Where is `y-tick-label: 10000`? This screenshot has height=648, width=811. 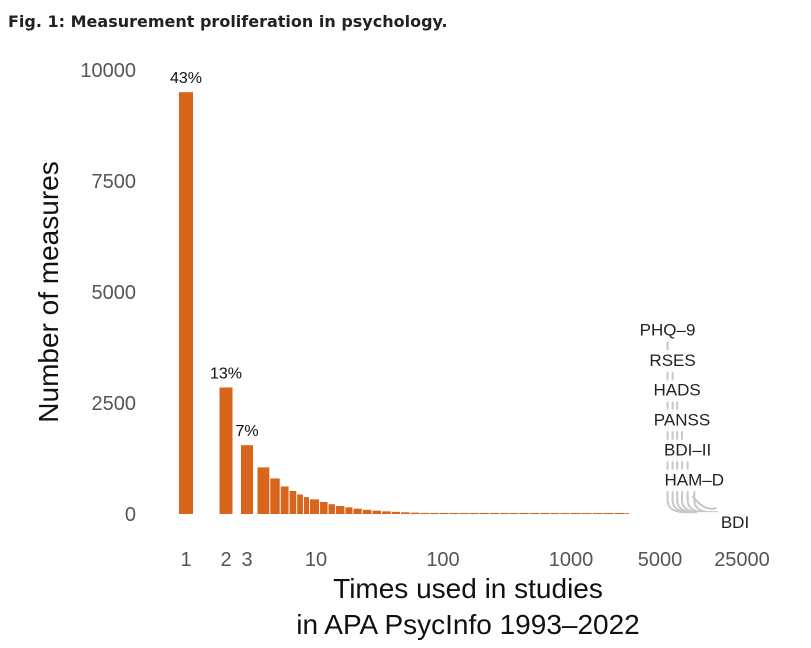
y-tick-label: 10000 is located at coordinates (108, 71).